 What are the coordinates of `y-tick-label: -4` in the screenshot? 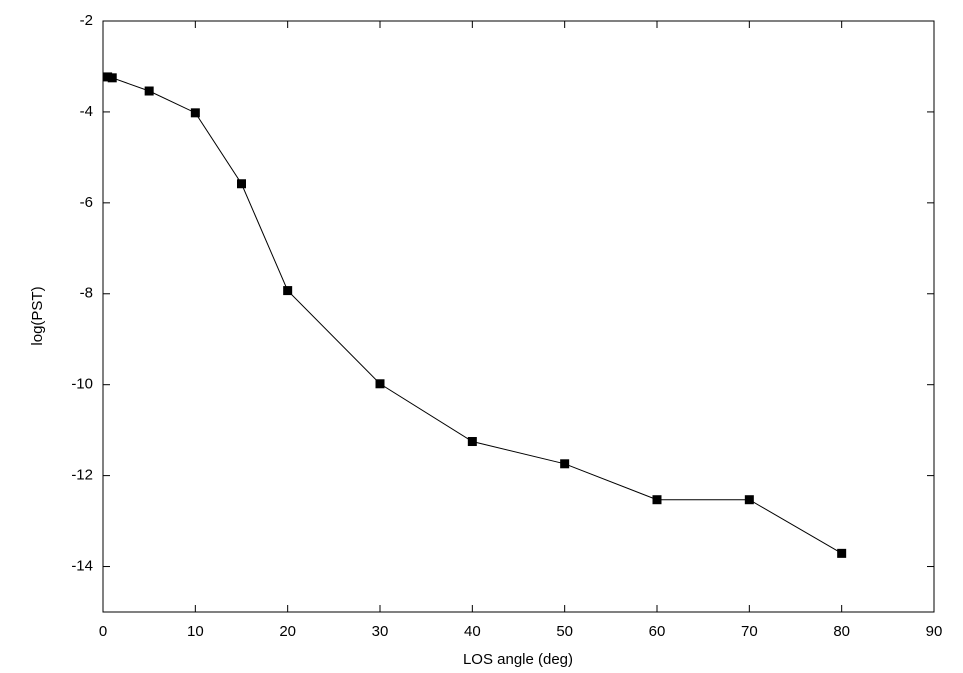 It's located at (86, 111).